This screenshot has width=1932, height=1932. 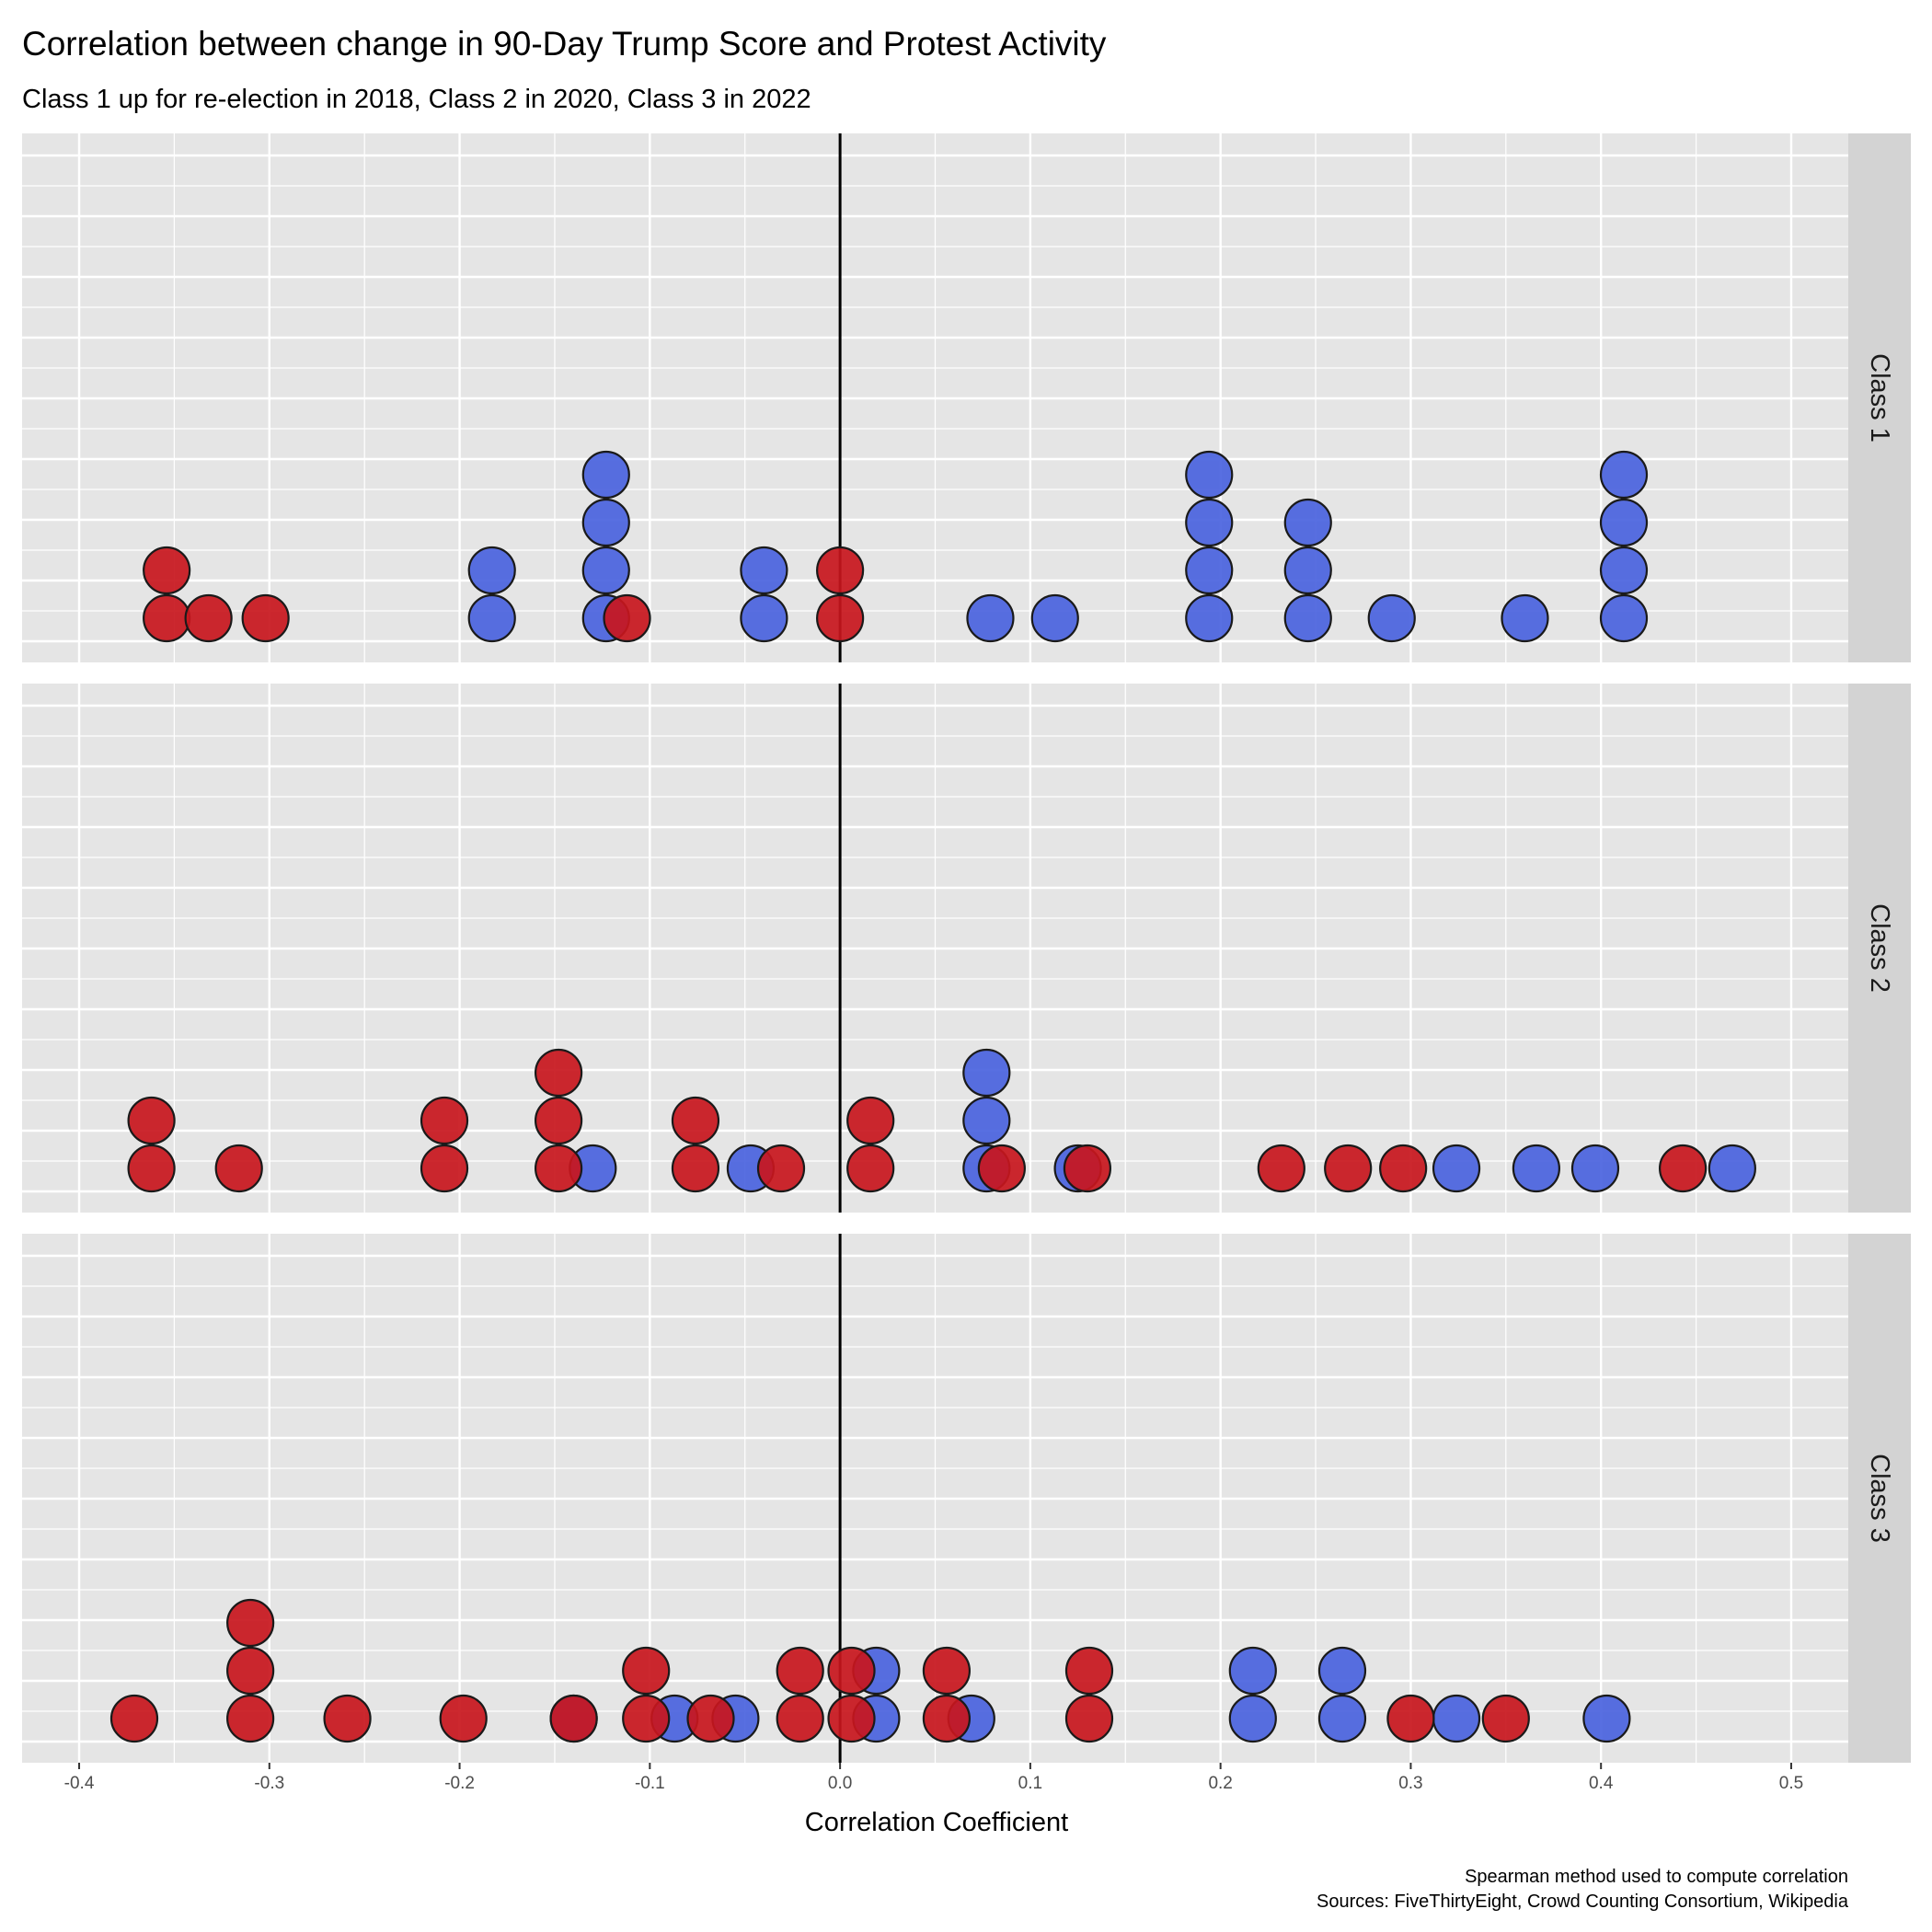 What do you see at coordinates (79, 1783) in the screenshot?
I see `x-tick-label: -0.4` at bounding box center [79, 1783].